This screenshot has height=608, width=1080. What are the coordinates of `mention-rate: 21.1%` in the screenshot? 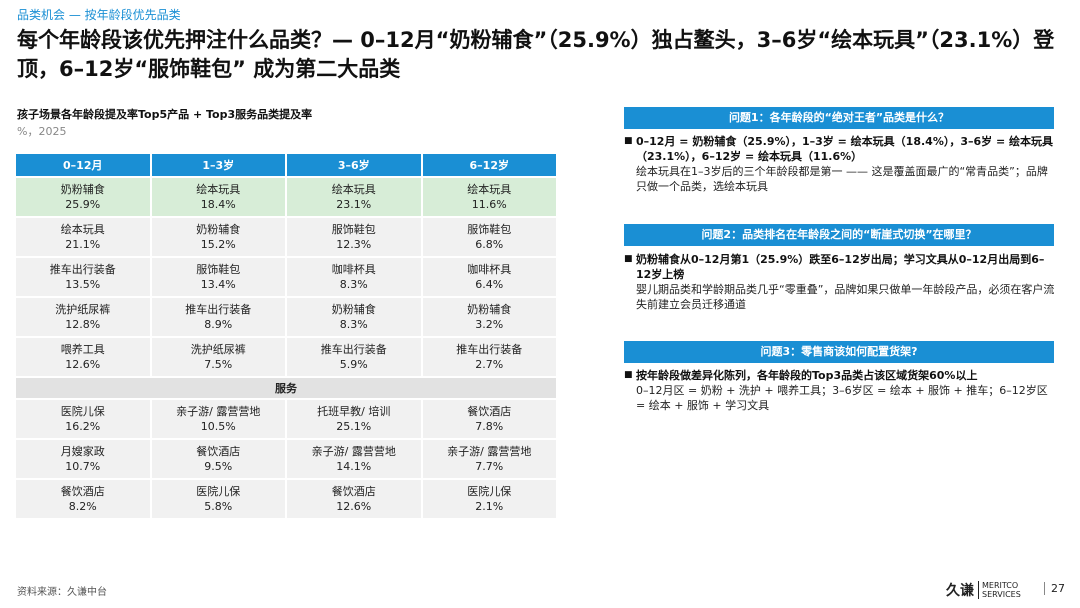 It's located at (83, 244).